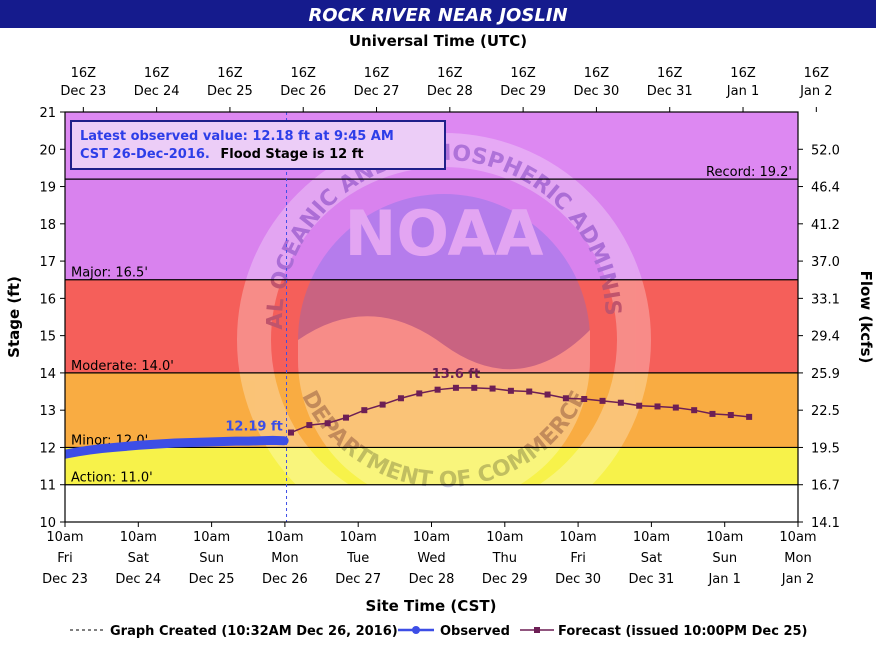 The width and height of the screenshot is (880, 654). I want to click on y-tick-label: 20, so click(47, 150).